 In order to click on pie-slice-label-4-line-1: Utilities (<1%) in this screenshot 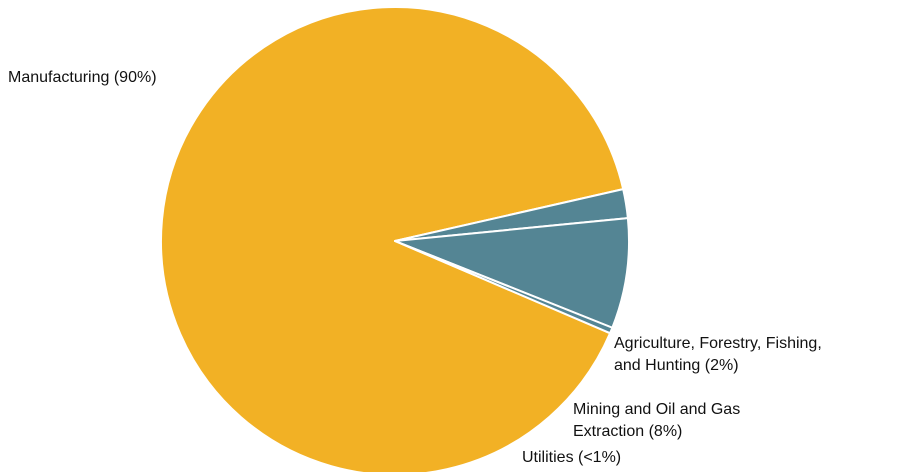, I will do `click(571, 457)`.